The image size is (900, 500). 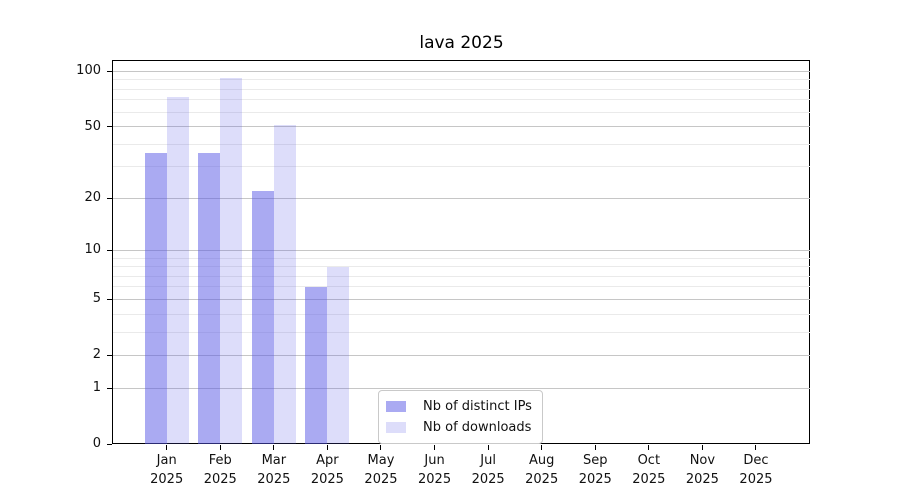 I want to click on x-tick-month: Mar, so click(x=274, y=460).